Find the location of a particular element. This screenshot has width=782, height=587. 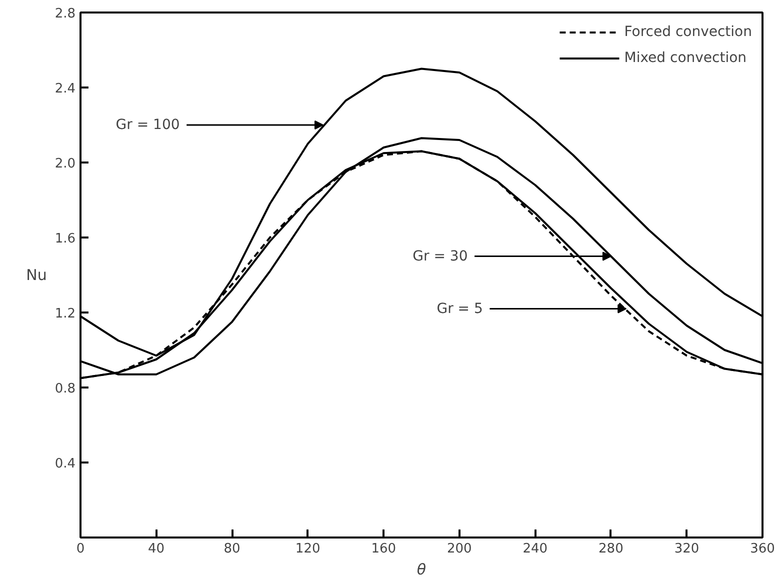

y-tick-label: 1.6 is located at coordinates (65, 239).